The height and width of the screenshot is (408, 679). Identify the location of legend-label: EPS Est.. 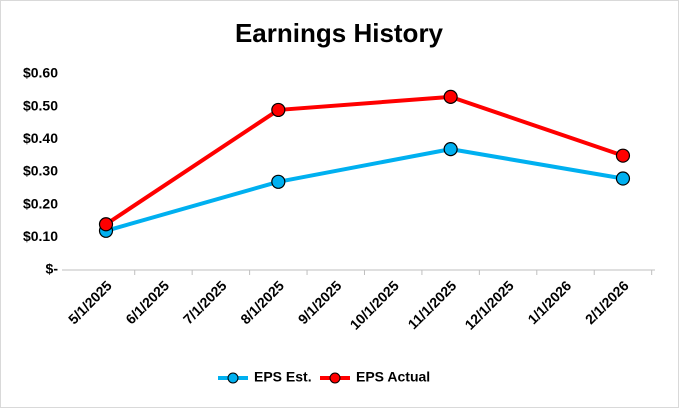
(283, 377).